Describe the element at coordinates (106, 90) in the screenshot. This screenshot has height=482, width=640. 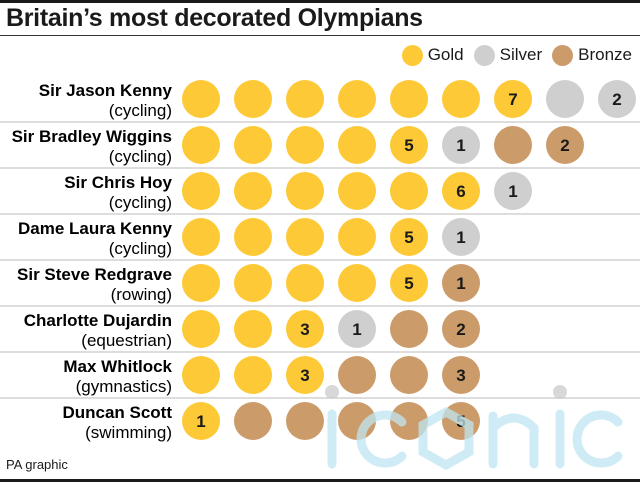
I see `athlete-name: Sir Jason Kenny` at that location.